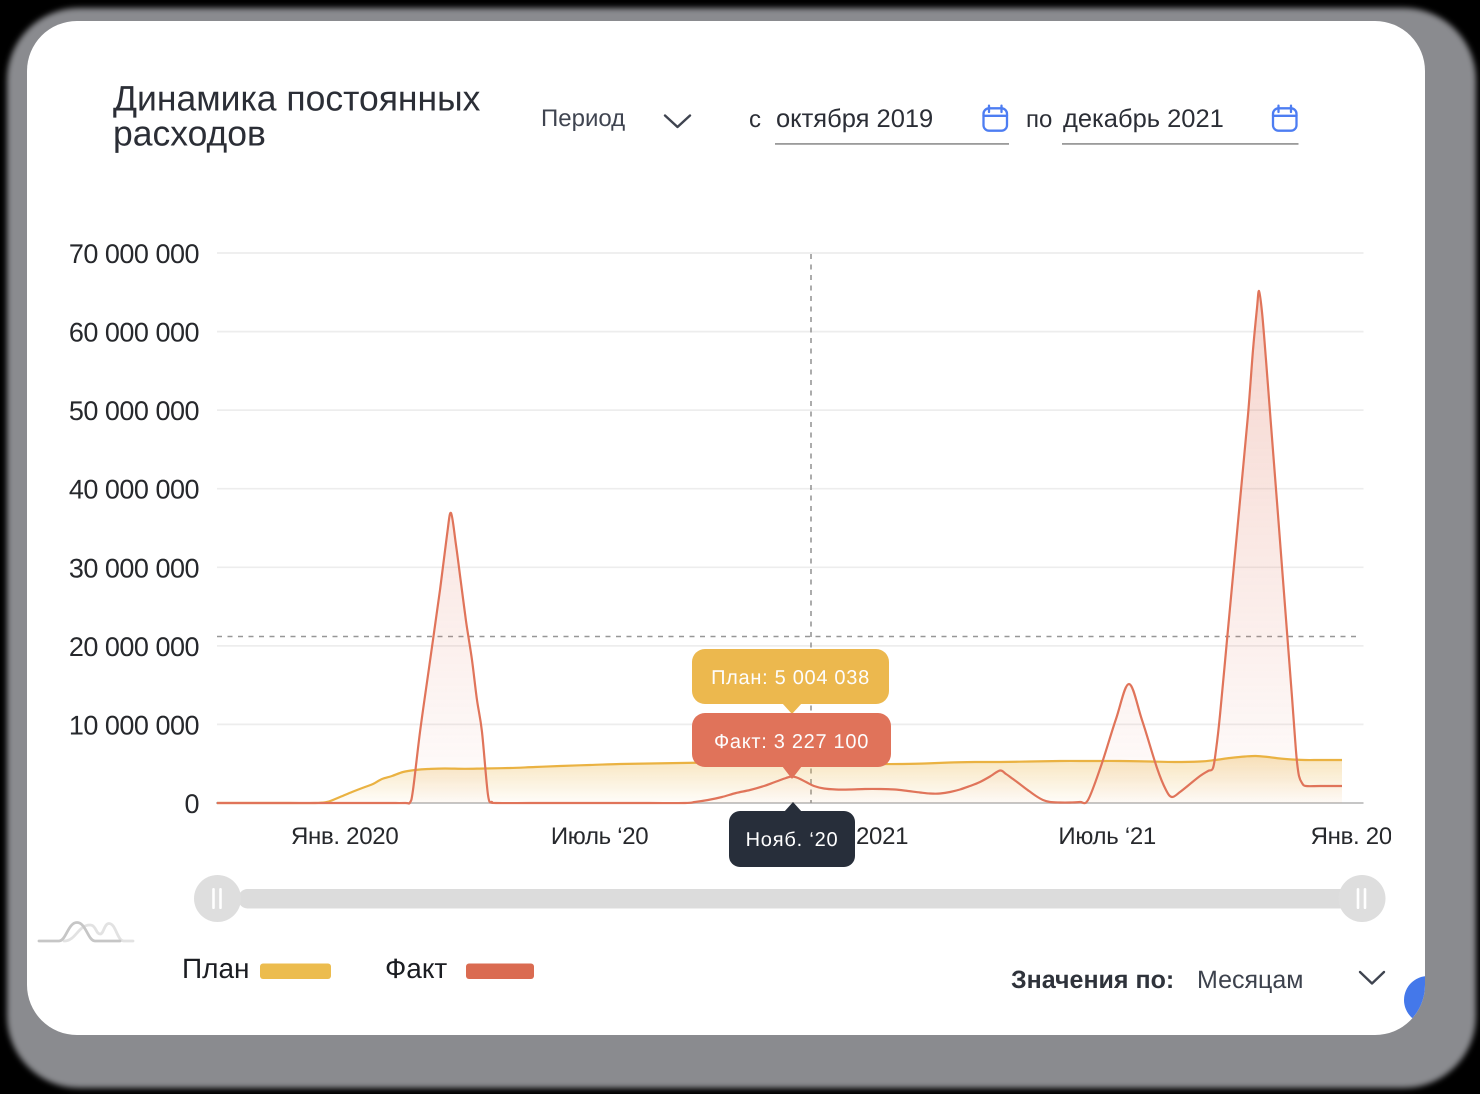 Image resolution: width=1480 pixels, height=1094 pixels. I want to click on svg-text: 40 000 000, so click(134, 490).